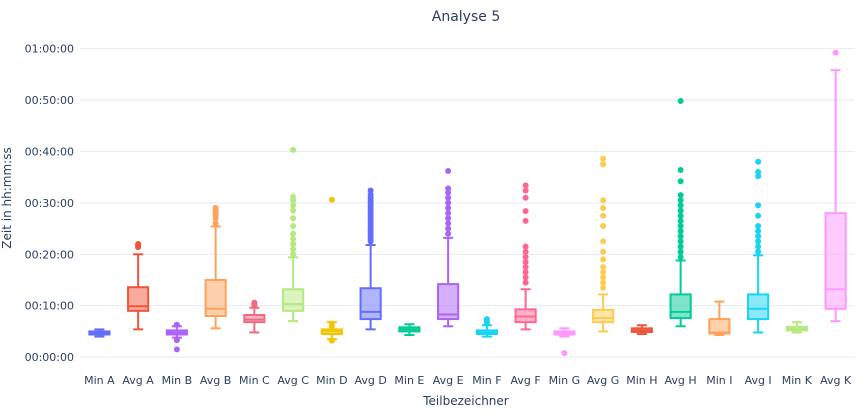 The width and height of the screenshot is (863, 420). What do you see at coordinates (797, 380) in the screenshot?
I see `x-tick-label: Min K` at bounding box center [797, 380].